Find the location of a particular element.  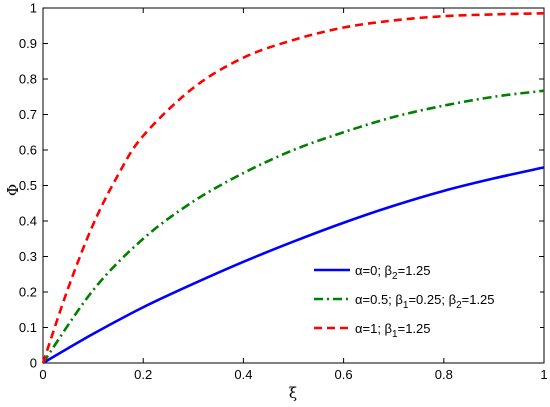

y-axis-label: Φ is located at coordinates (13, 190).